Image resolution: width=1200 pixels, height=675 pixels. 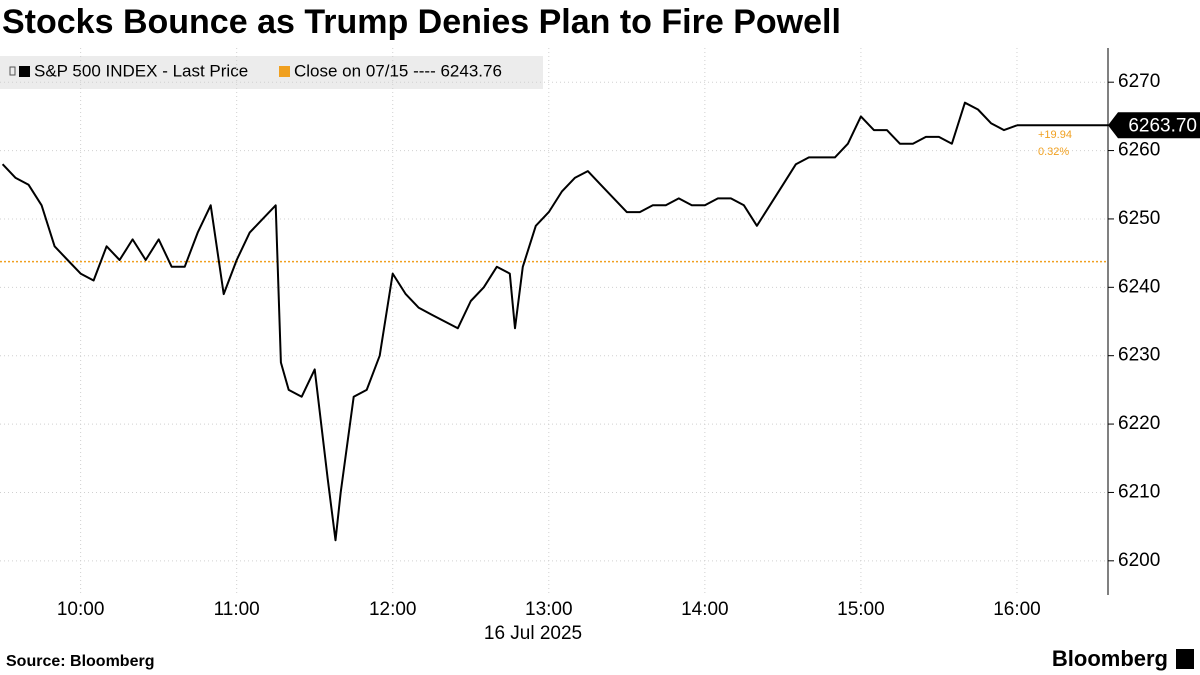 What do you see at coordinates (861, 609) in the screenshot?
I see `x-tick-label: 15:00` at bounding box center [861, 609].